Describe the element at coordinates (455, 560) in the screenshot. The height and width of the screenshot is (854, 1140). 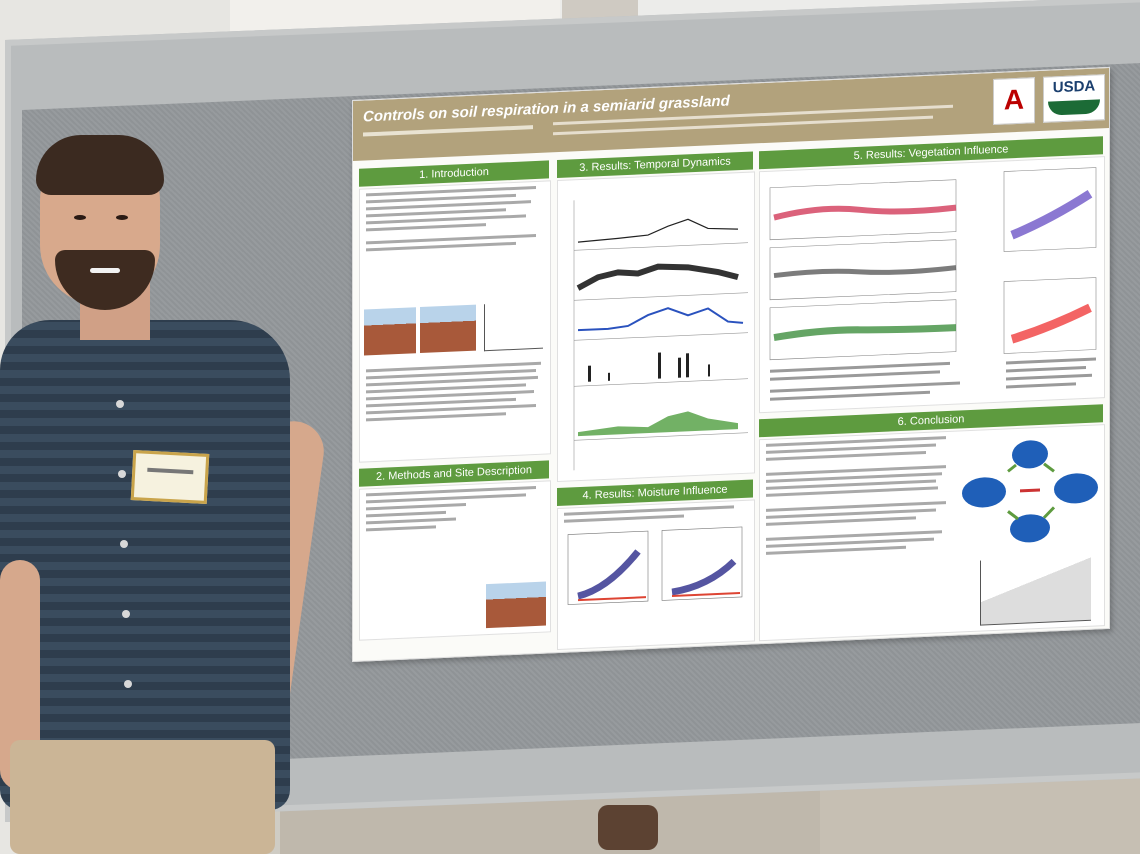
I see `methods-panel` at that location.